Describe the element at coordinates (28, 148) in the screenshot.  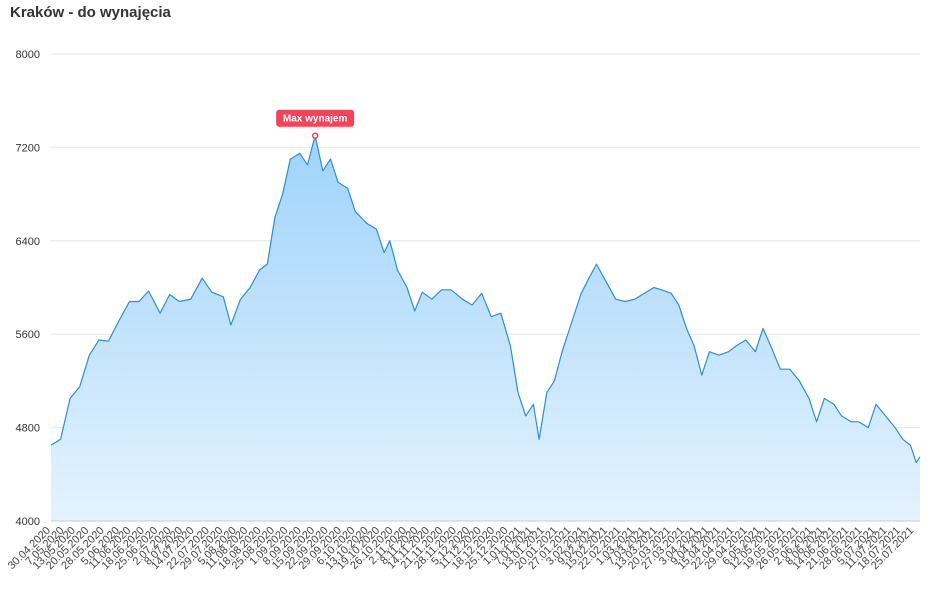
I see `y-tick-label: 7200` at that location.